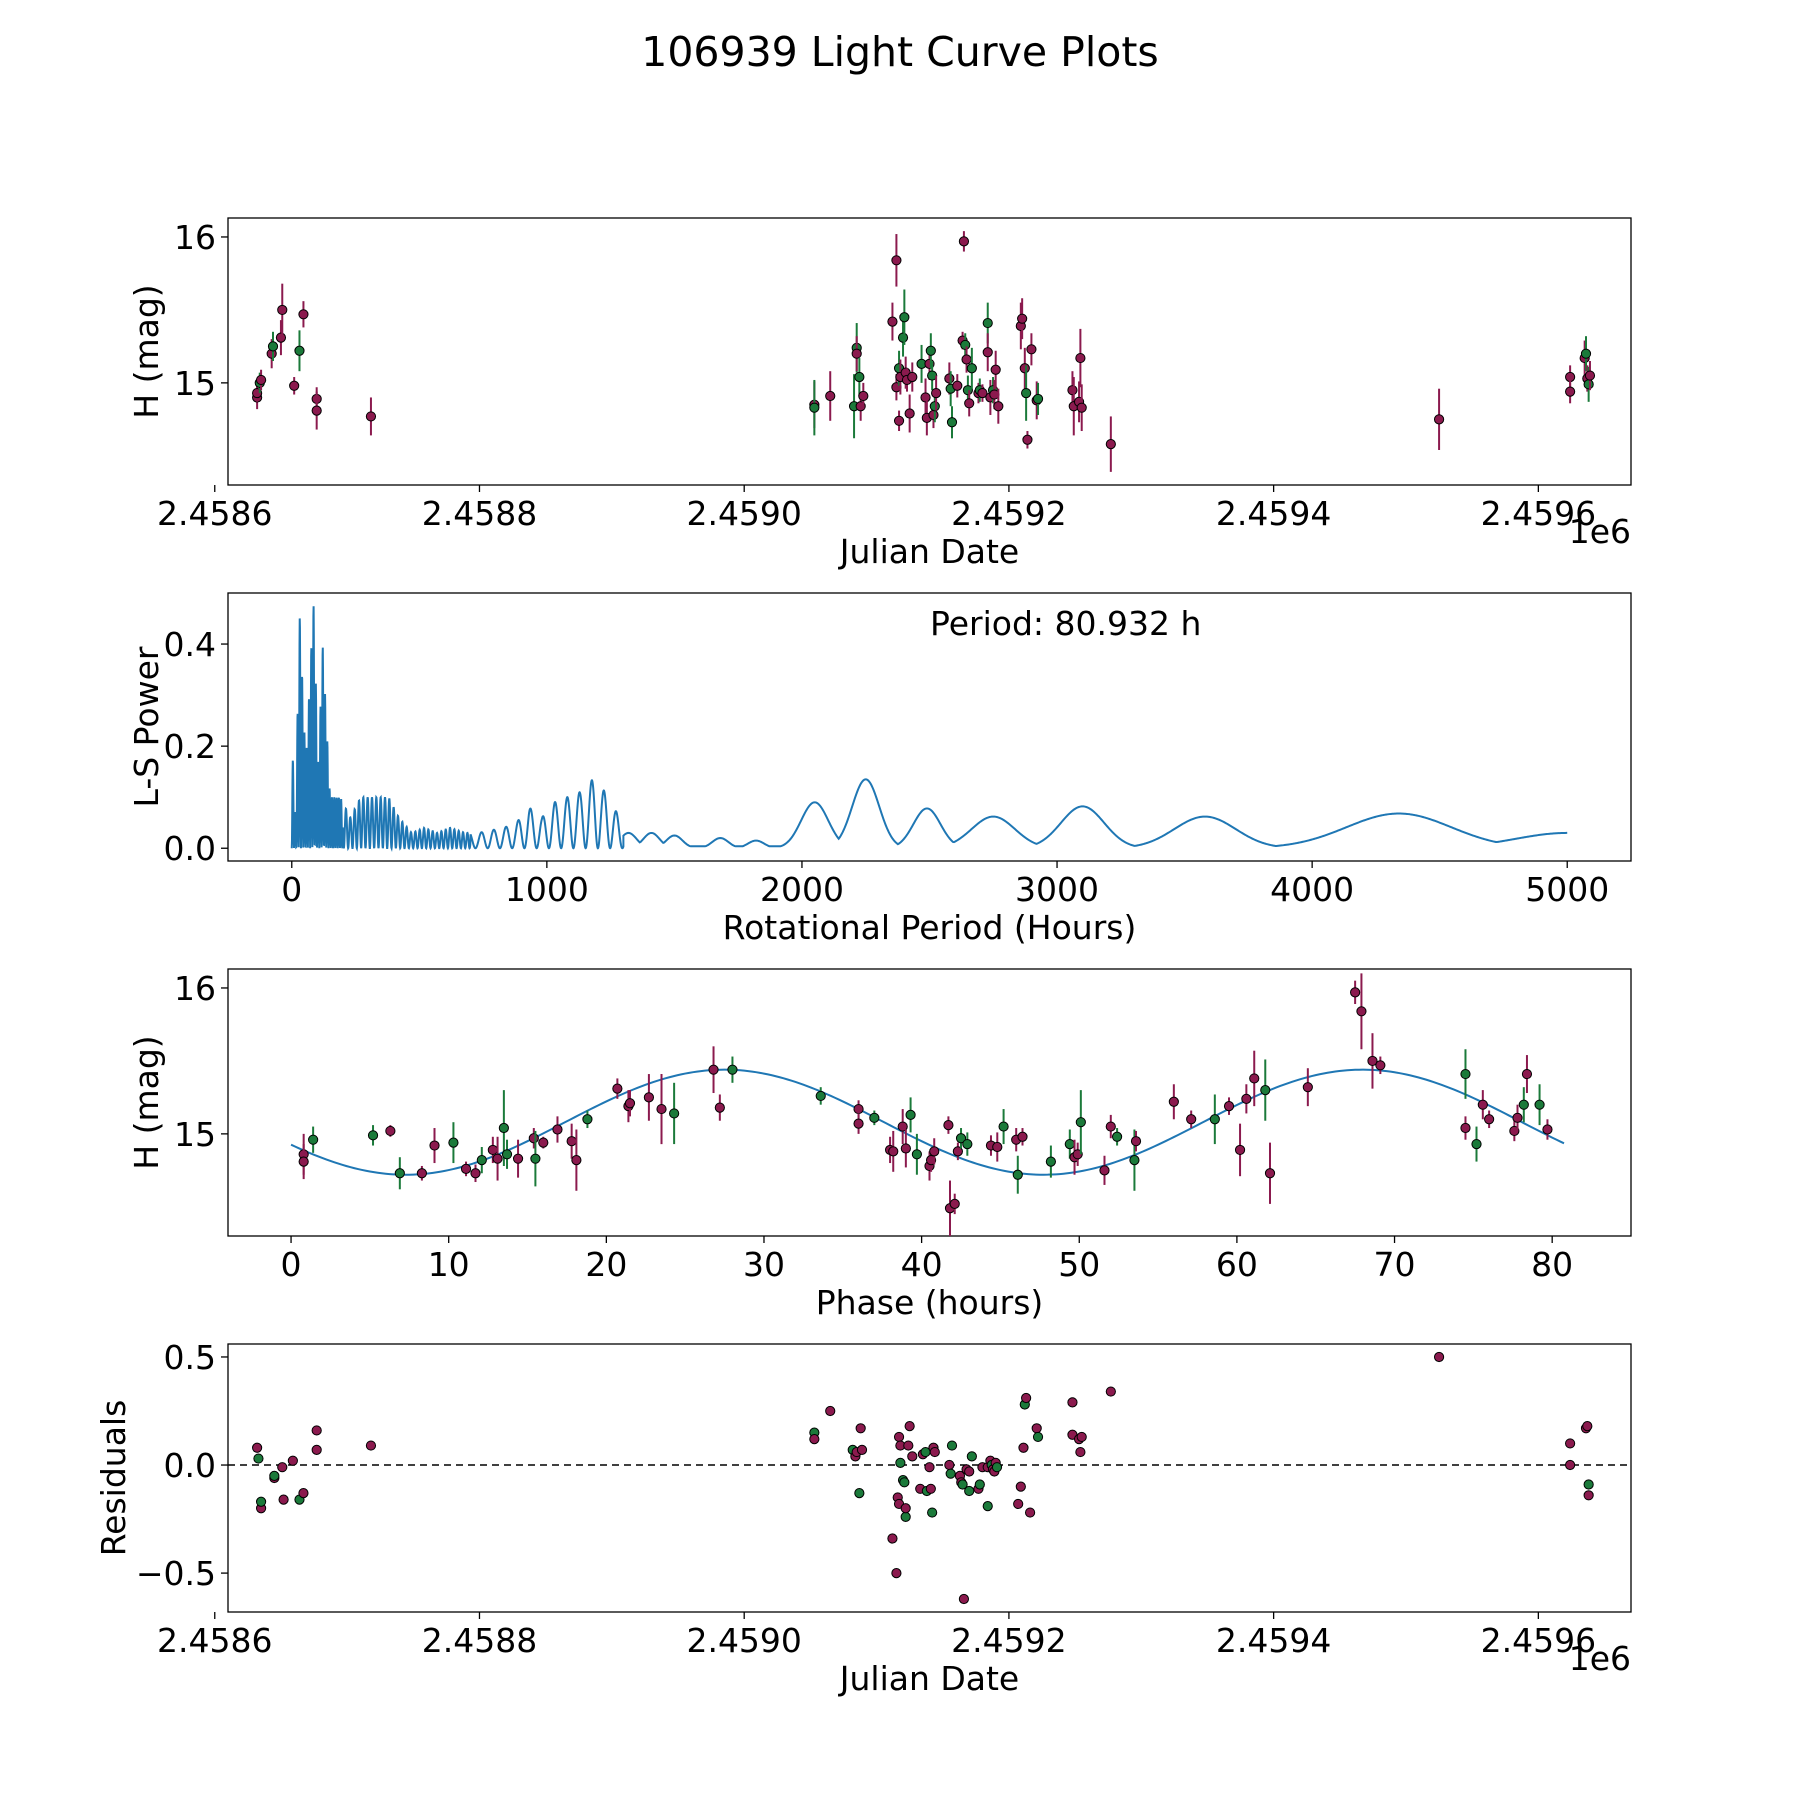 Image resolution: width=1800 pixels, height=1800 pixels. I want to click on x-tick-label: 2.4590, so click(743, 1640).